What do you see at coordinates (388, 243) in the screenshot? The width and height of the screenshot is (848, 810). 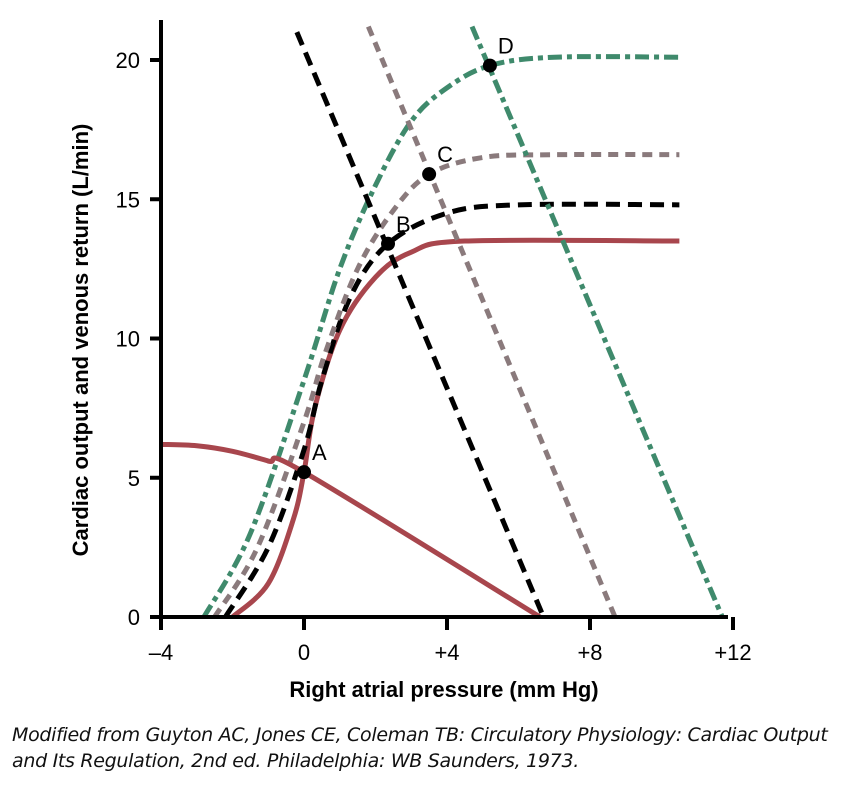 I see `point-B` at bounding box center [388, 243].